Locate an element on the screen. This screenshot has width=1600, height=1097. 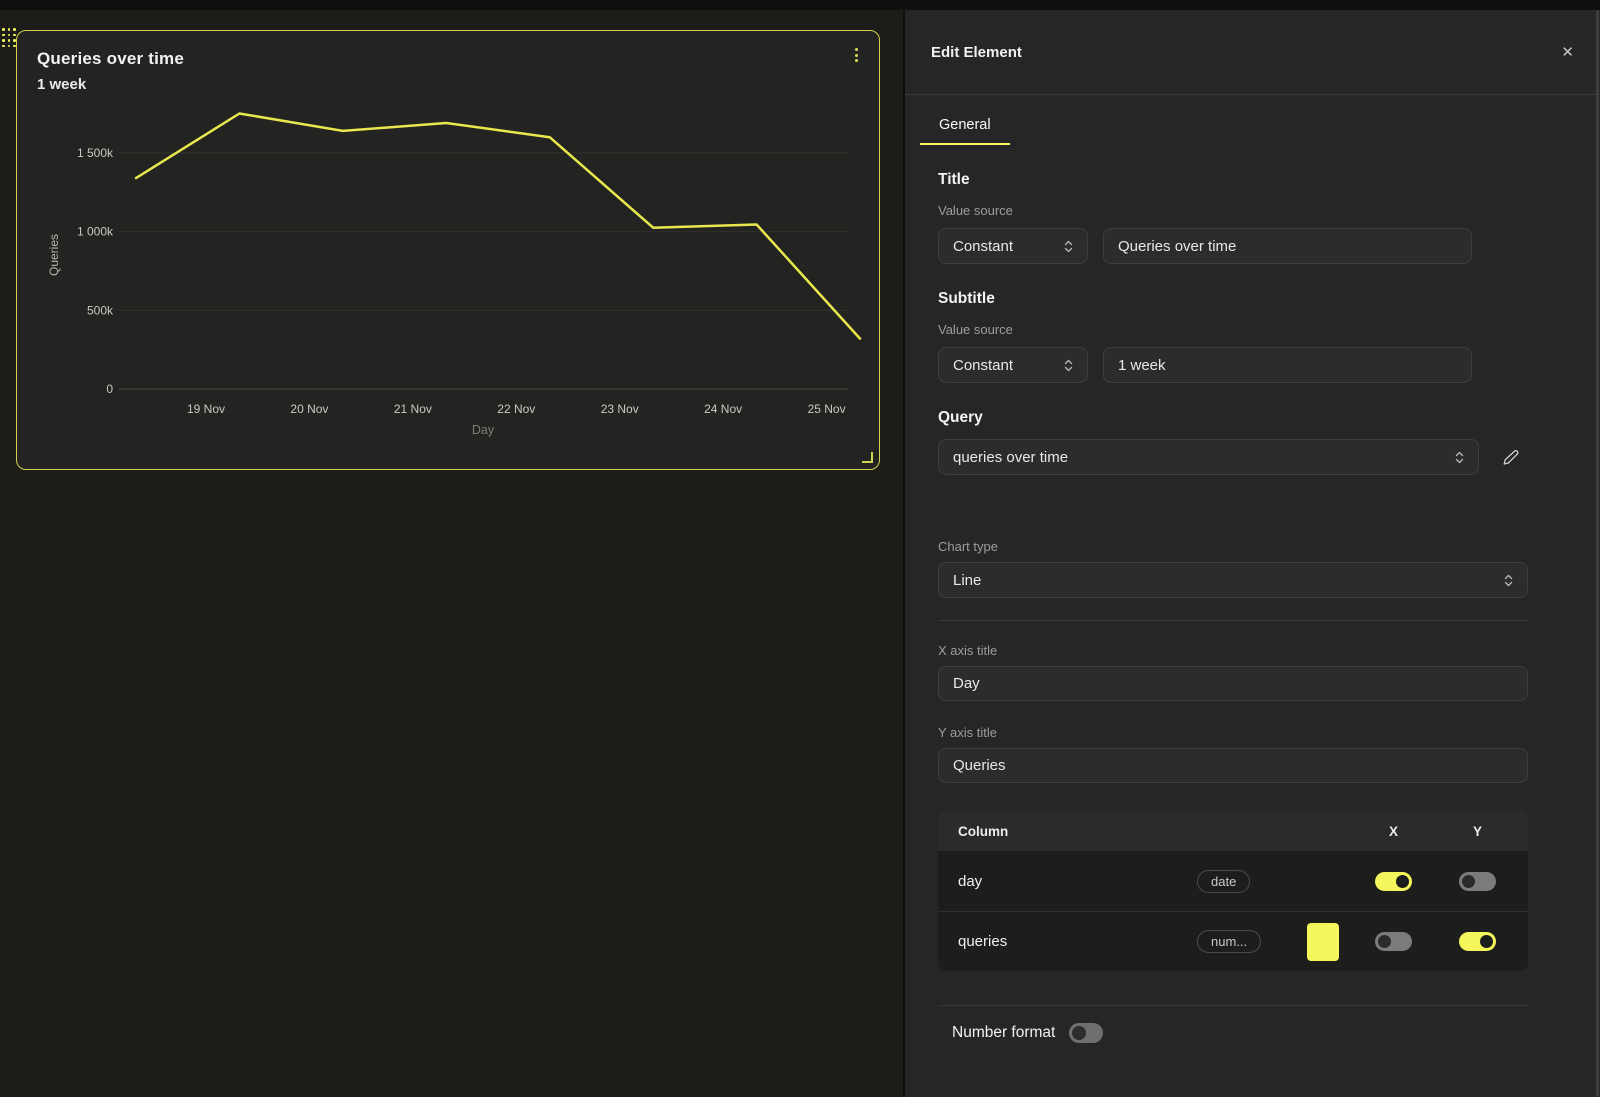
number-format-row: Number format is located at coordinates (1233, 1033).